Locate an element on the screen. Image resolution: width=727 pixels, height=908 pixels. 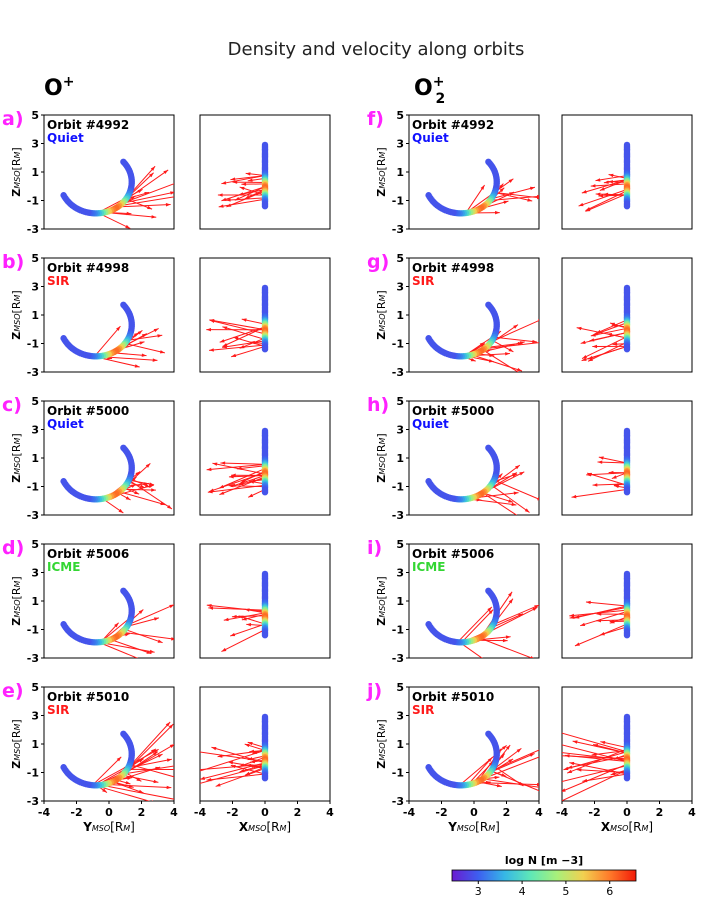
condition-label: SIR is located at coordinates (58, 710).